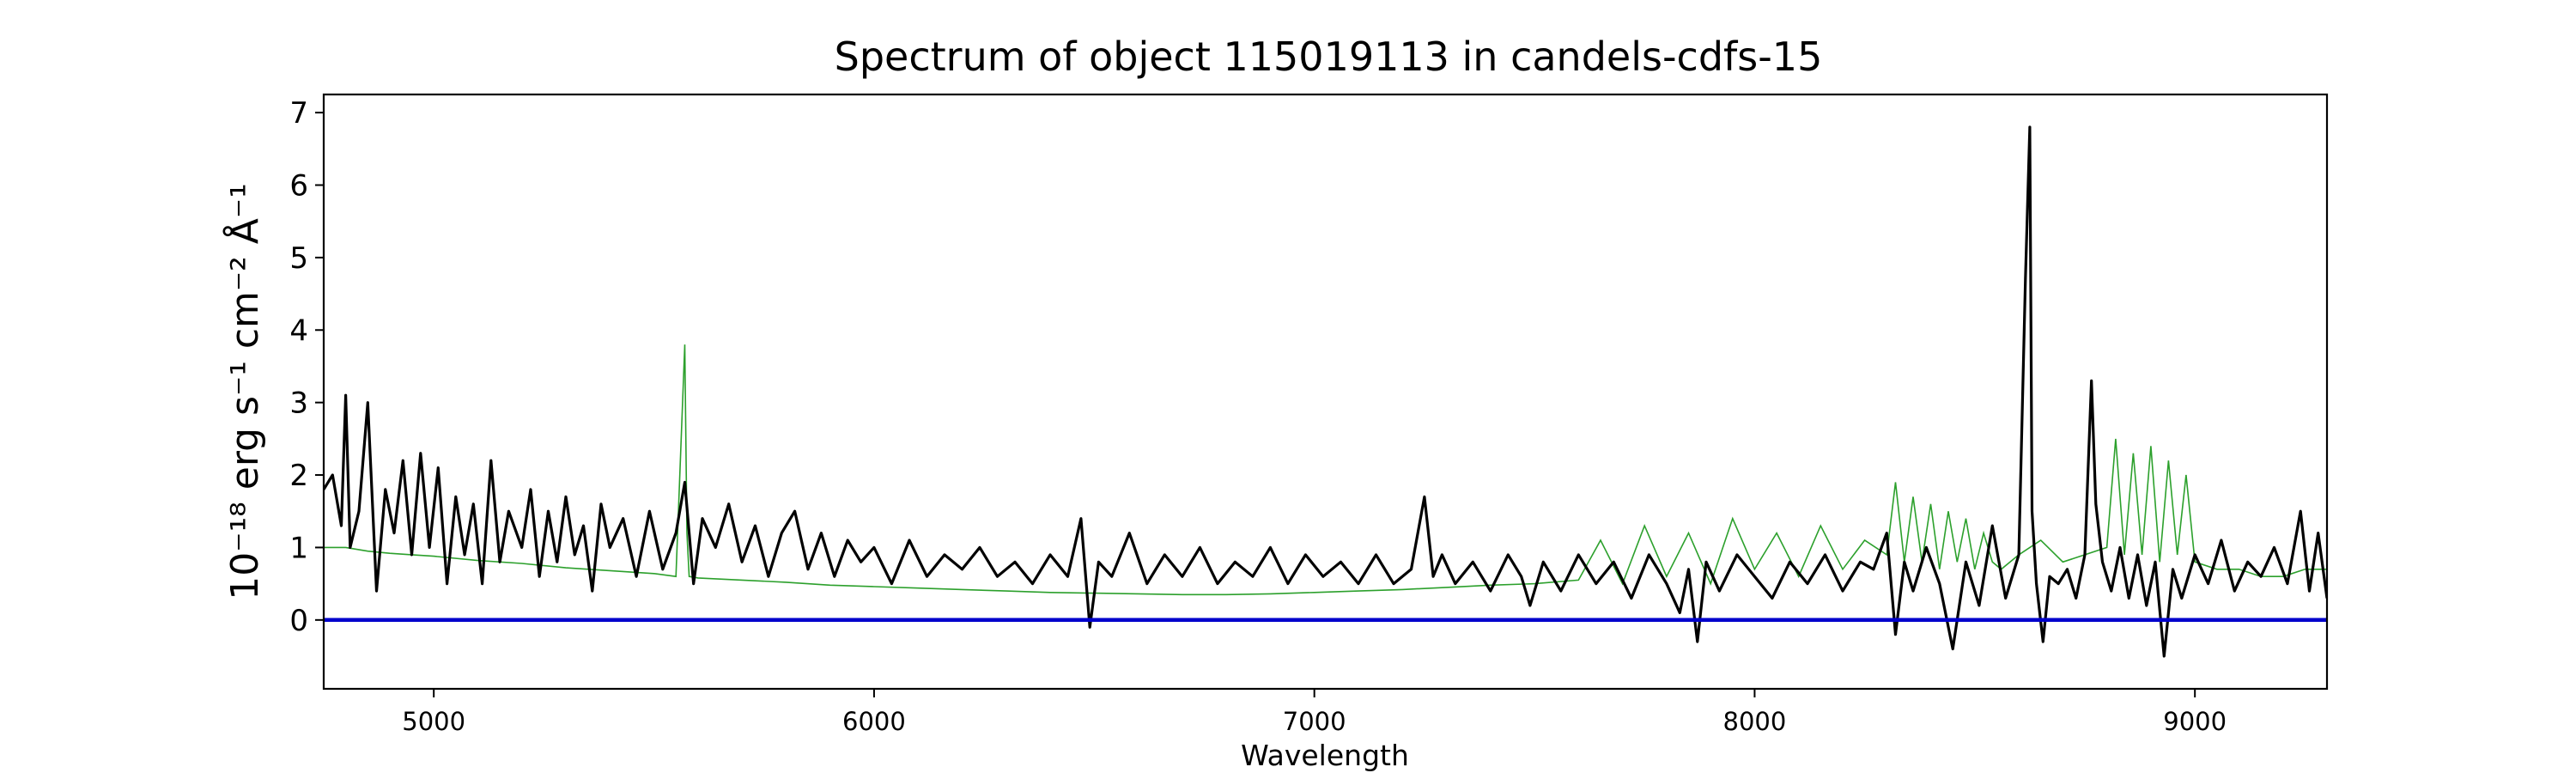 This screenshot has height=773, width=2576. I want to click on y-tick-label: 5, so click(298, 258).